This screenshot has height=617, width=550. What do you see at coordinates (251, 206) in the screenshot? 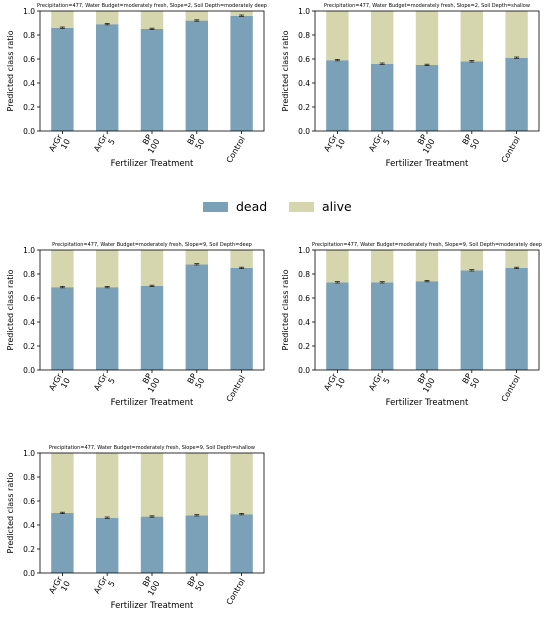
I see `legend-label: dead` at bounding box center [251, 206].